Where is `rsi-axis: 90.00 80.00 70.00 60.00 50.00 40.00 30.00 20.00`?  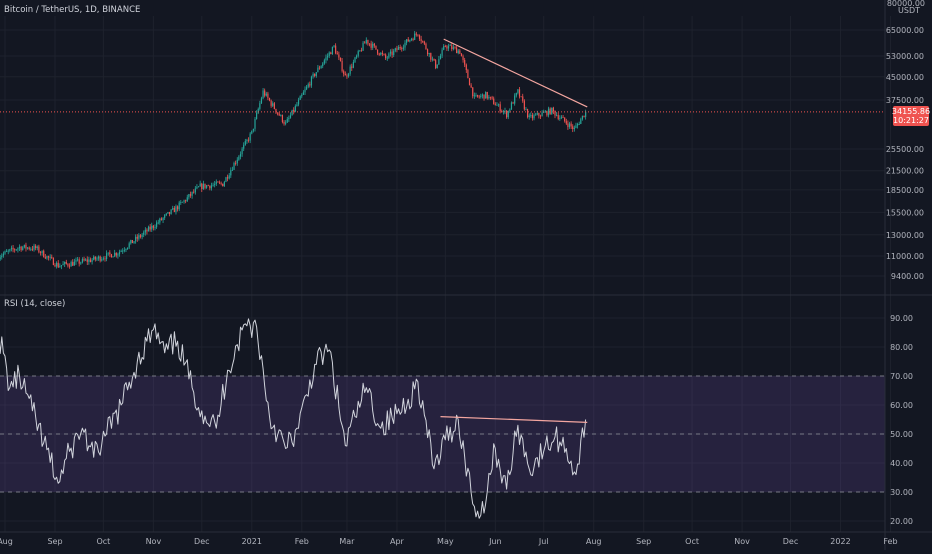
rsi-axis: 90.00 80.00 70.00 60.00 50.00 40.00 30.00 20.00 is located at coordinates (901, 420).